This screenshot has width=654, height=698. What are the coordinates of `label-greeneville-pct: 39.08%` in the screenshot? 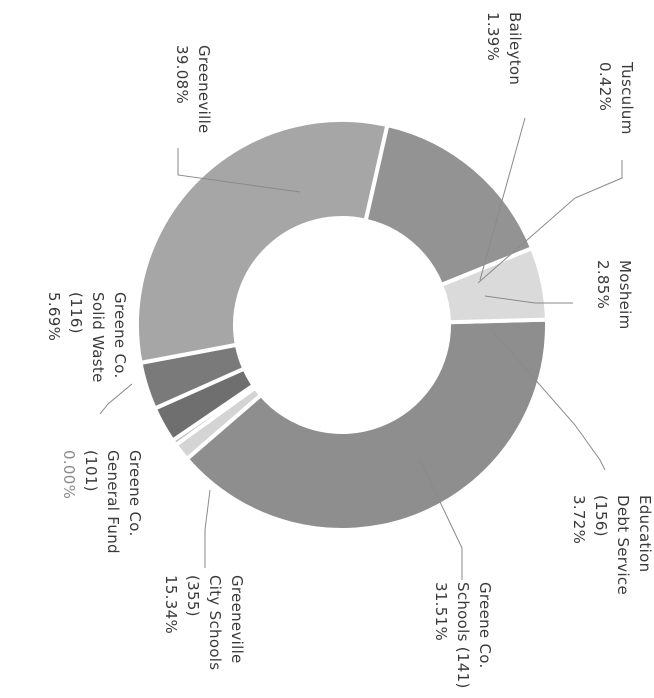 It's located at (182, 74).